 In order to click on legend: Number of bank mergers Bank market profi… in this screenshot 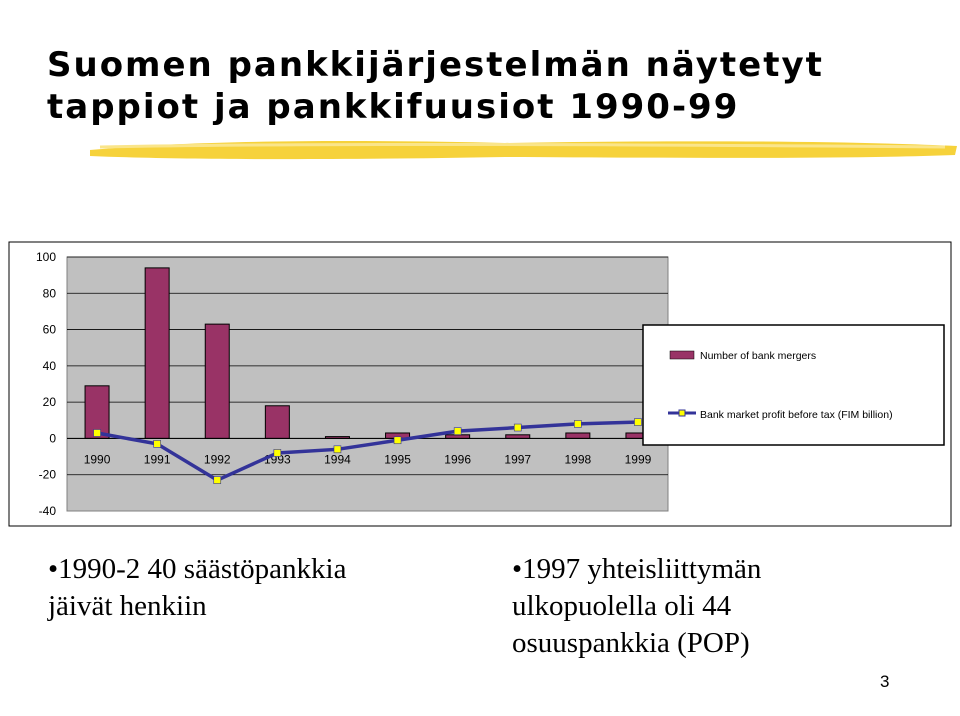, I will do `click(793, 385)`.